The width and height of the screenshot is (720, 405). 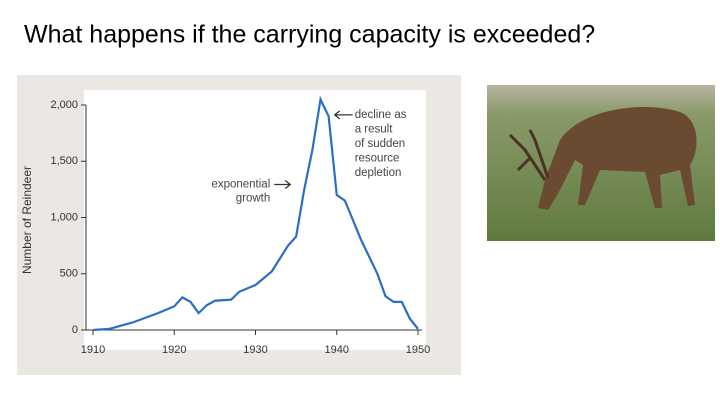 I want to click on y-axis-label: Number of Reindeer, so click(x=27, y=220).